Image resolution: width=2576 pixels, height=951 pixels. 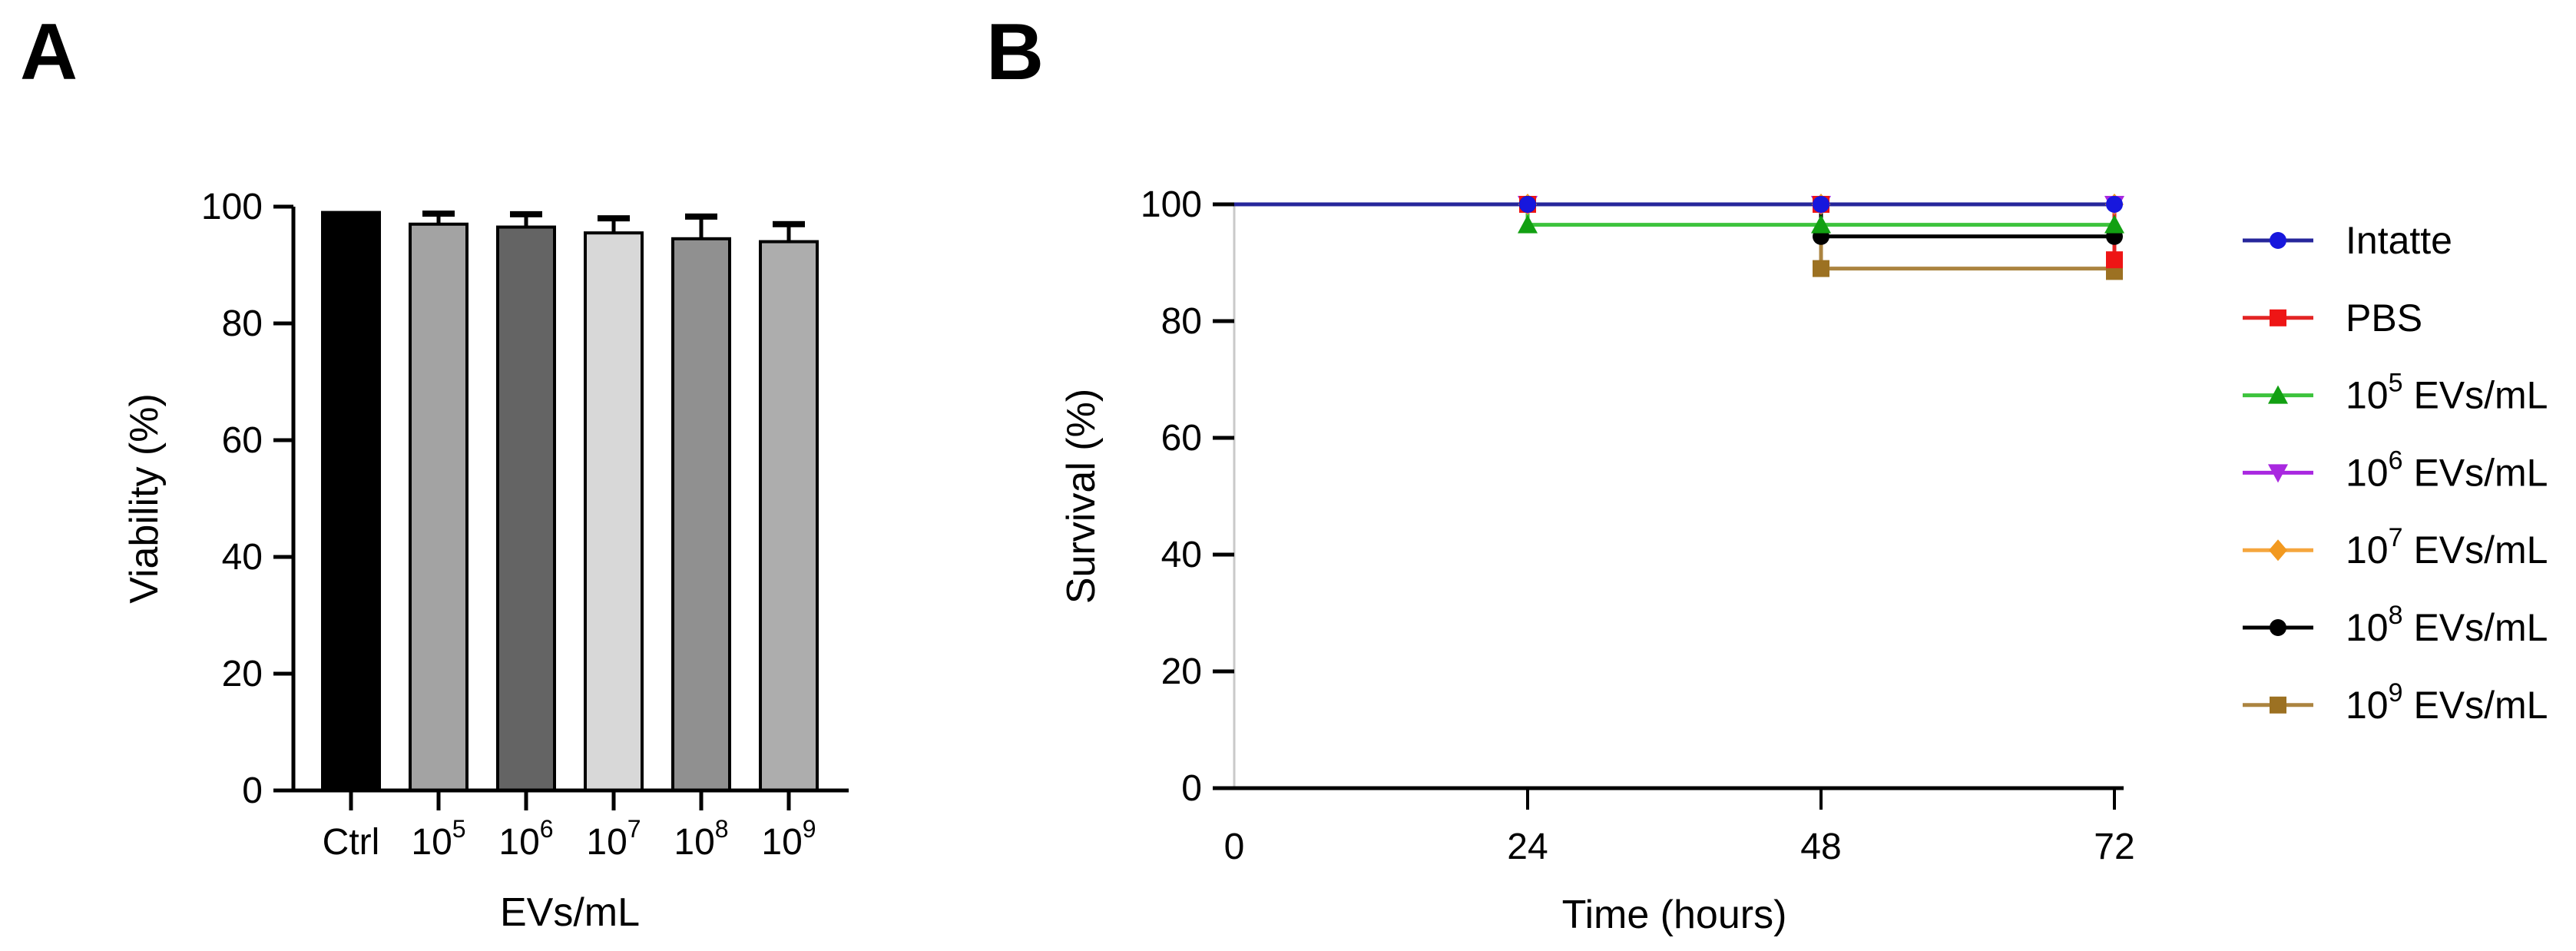 What do you see at coordinates (613, 839) in the screenshot?
I see `x-tick-label: 10⁷` at bounding box center [613, 839].